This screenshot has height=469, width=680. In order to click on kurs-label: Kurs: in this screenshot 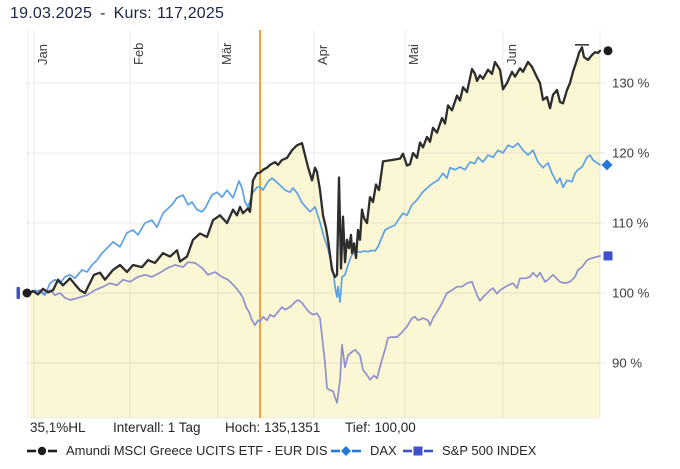, I will do `click(132, 13)`.